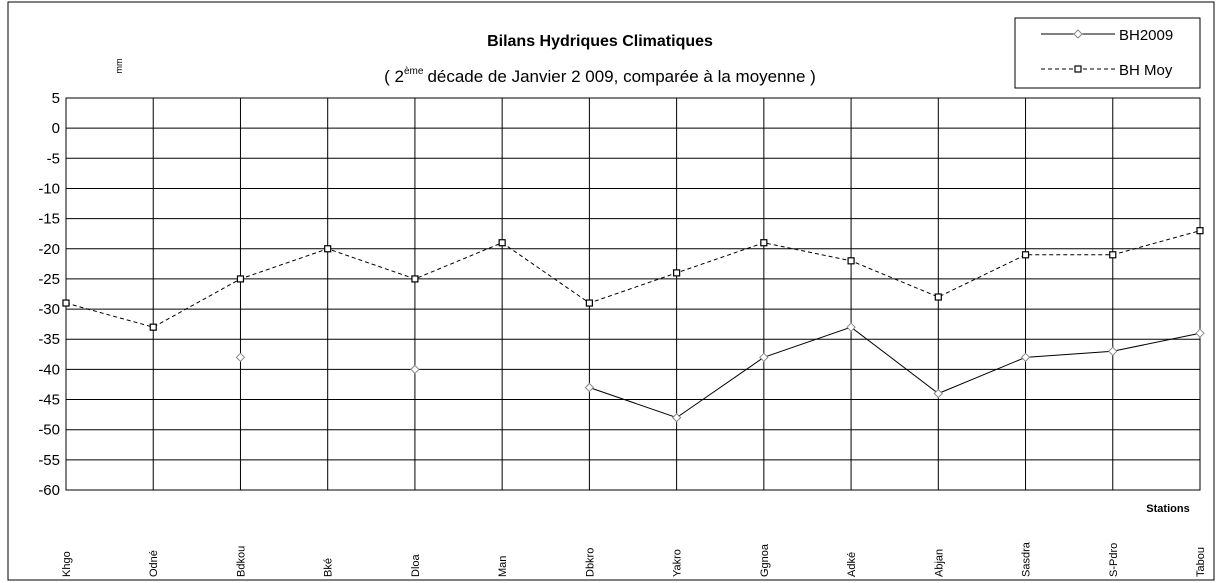 The height and width of the screenshot is (583, 1218). What do you see at coordinates (678, 563) in the screenshot?
I see `x-tick-label: Yakro` at bounding box center [678, 563].